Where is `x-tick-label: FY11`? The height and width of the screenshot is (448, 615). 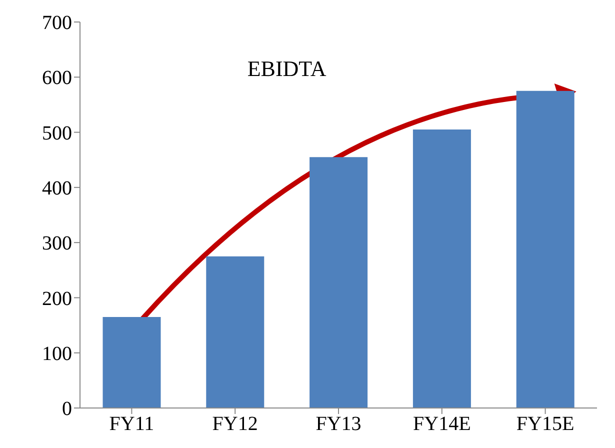 x-tick-label: FY11 is located at coordinates (131, 424).